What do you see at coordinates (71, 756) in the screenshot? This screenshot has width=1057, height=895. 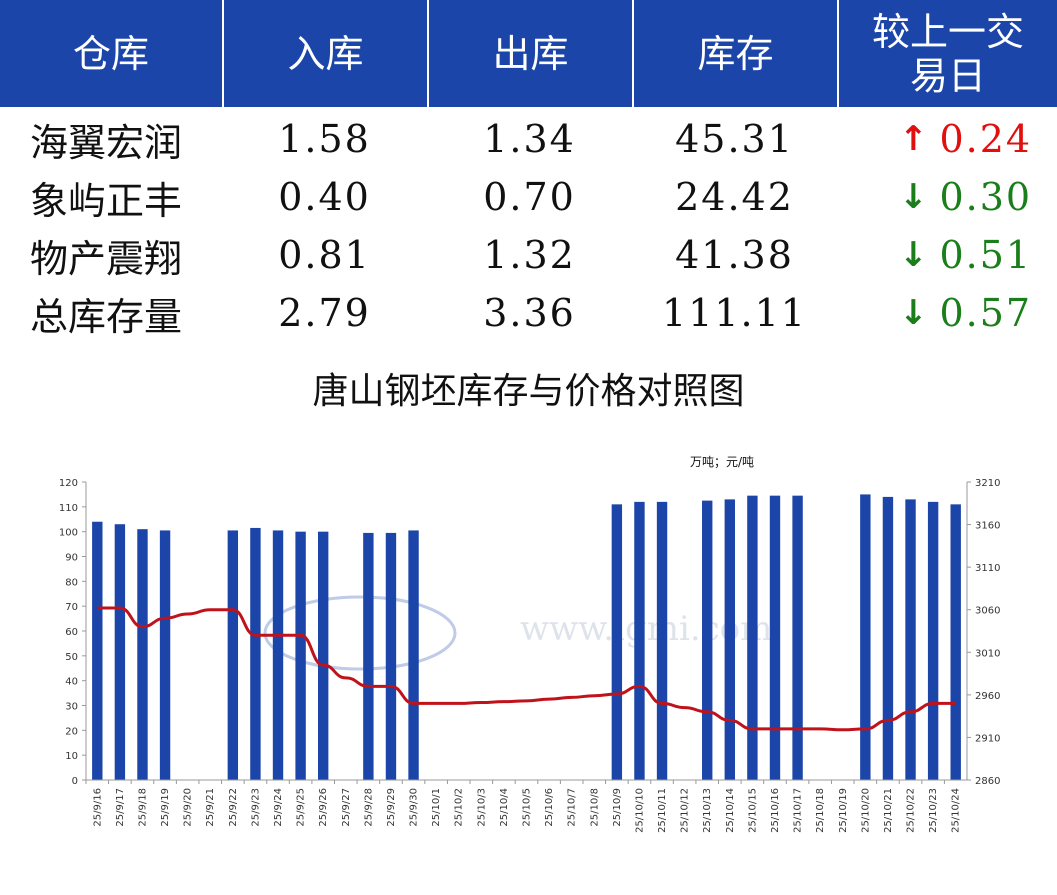 I see `y-left-tick-label: 10` at bounding box center [71, 756].